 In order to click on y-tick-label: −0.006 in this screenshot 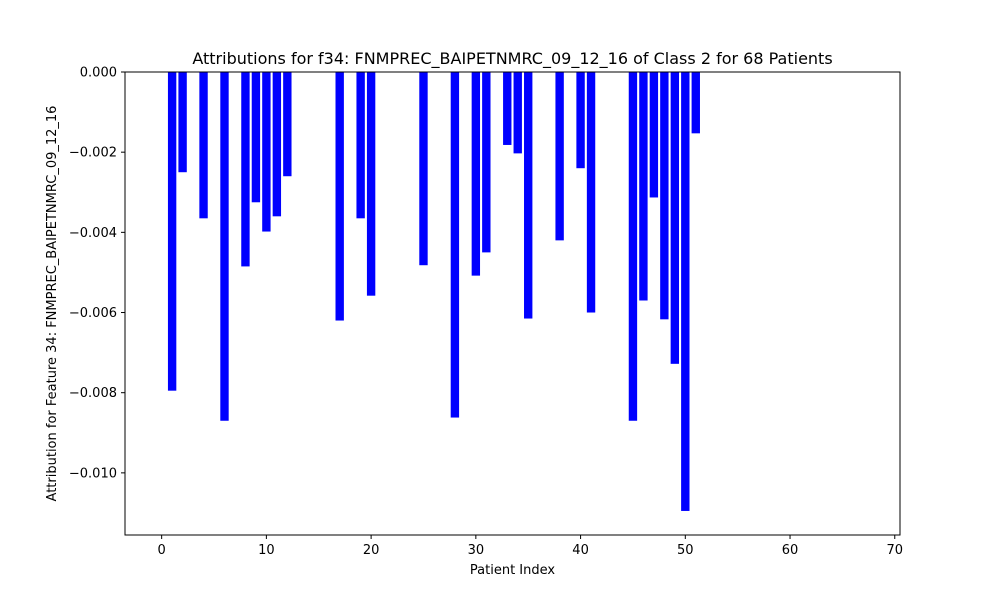, I will do `click(93, 313)`.